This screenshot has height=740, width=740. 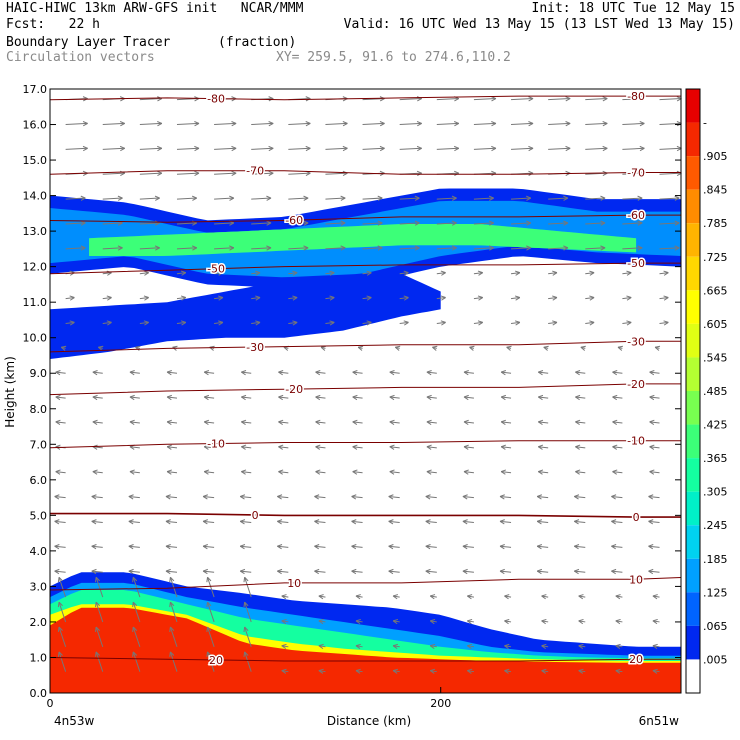 I want to click on contour--30, so click(x=365, y=346).